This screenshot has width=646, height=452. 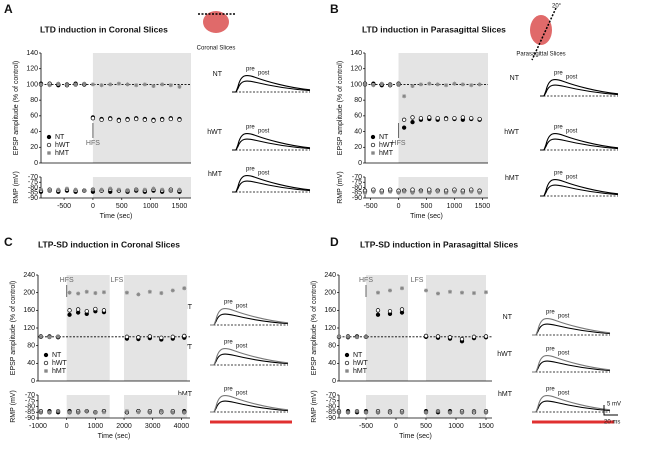 What do you see at coordinates (96, 426) in the screenshot?
I see `x-tick-label: 1000` at bounding box center [96, 426].